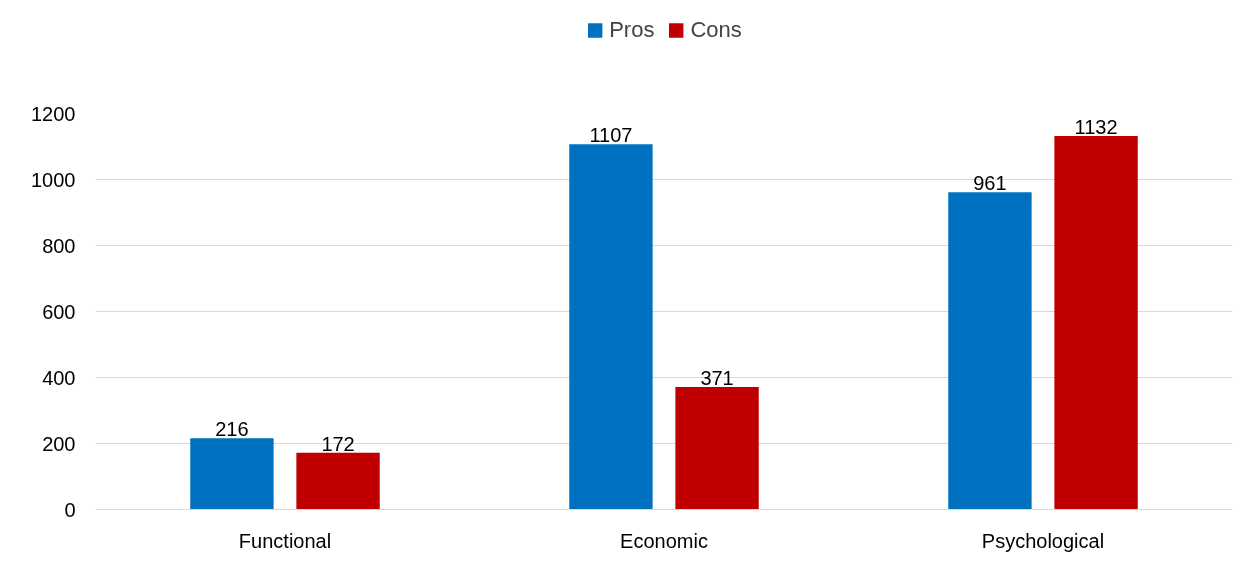 This screenshot has height=580, width=1248. What do you see at coordinates (632, 30) in the screenshot?
I see `legend-label: Pros` at bounding box center [632, 30].